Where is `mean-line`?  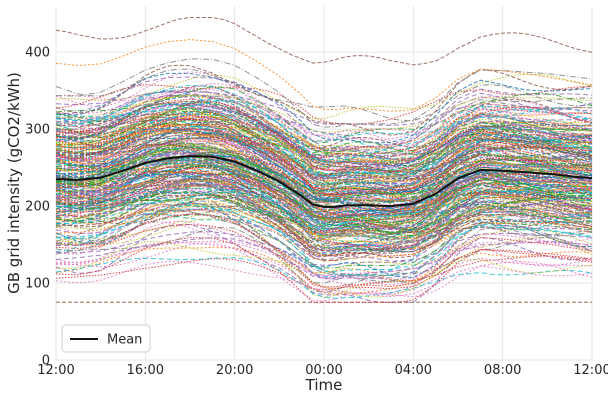
mean-line is located at coordinates (324, 181).